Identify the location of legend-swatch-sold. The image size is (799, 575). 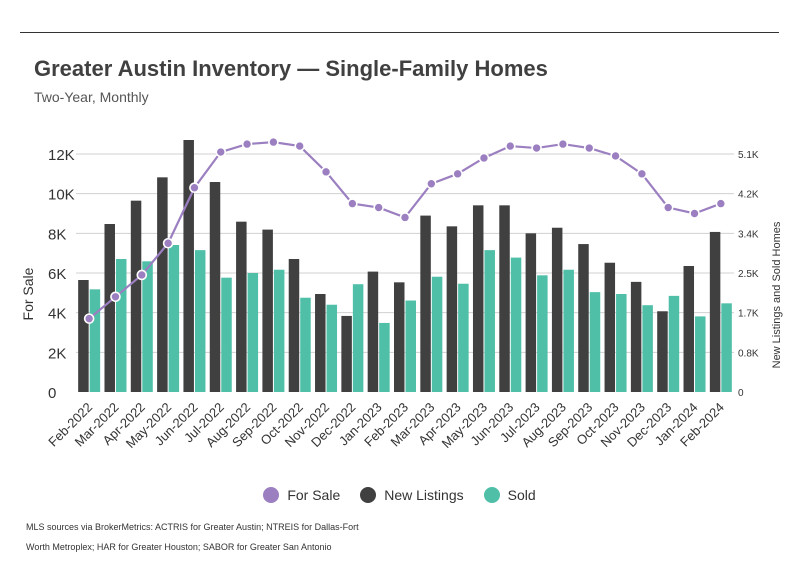
(491, 495).